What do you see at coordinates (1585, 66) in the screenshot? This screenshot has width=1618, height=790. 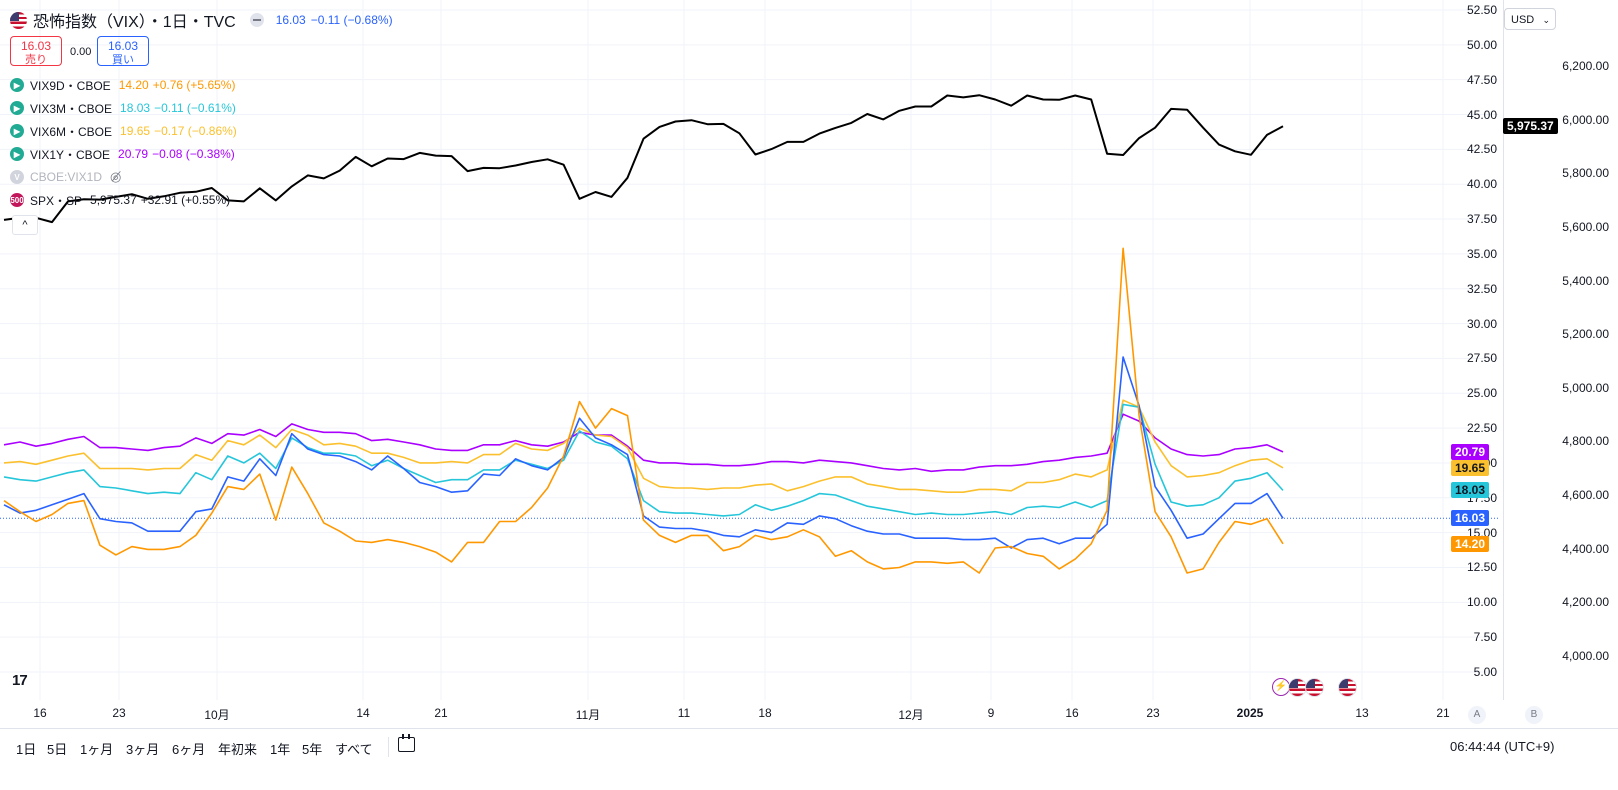 I see `right-axis-tick: 6,200.00` at bounding box center [1585, 66].